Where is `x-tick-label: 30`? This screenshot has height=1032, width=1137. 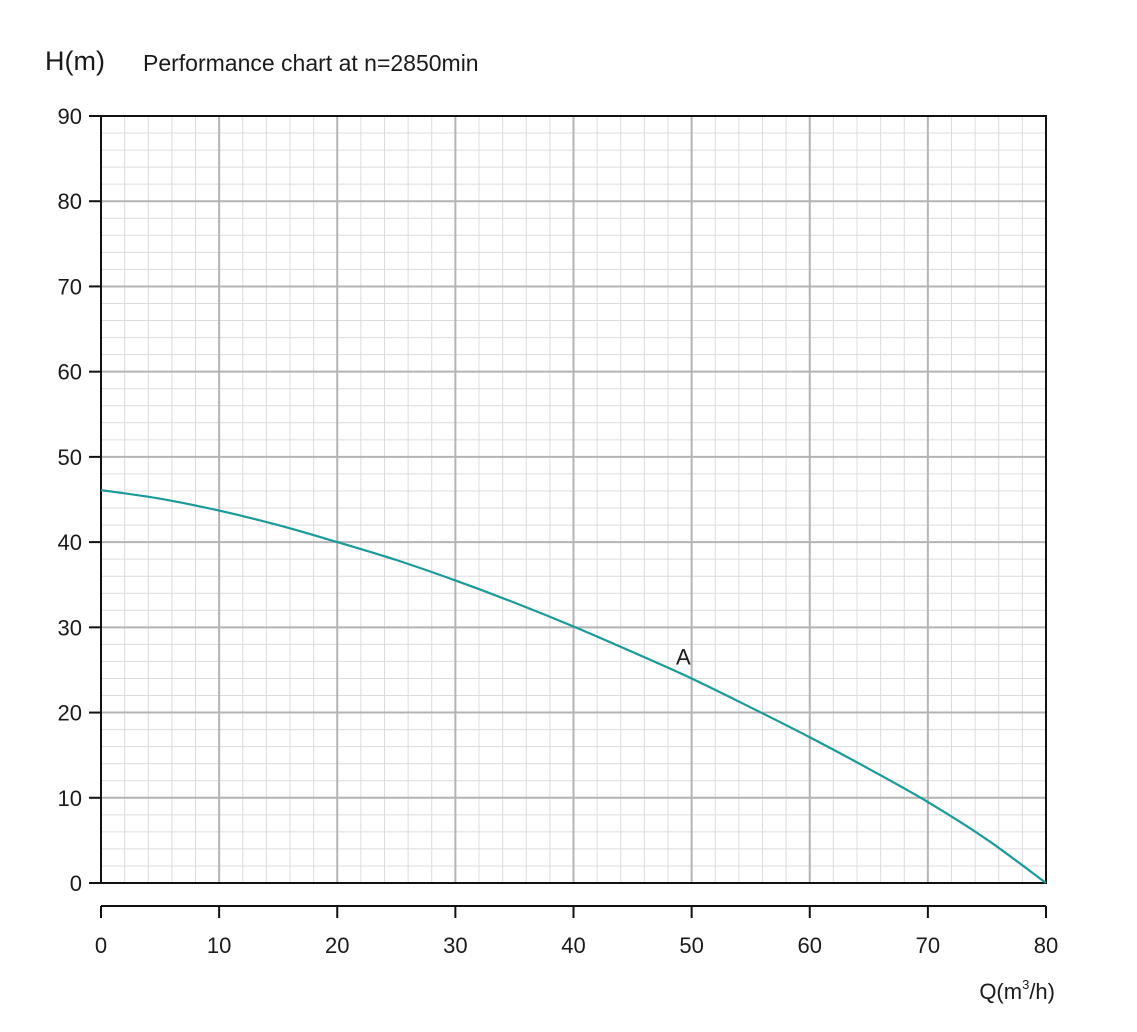
x-tick-label: 30 is located at coordinates (455, 945).